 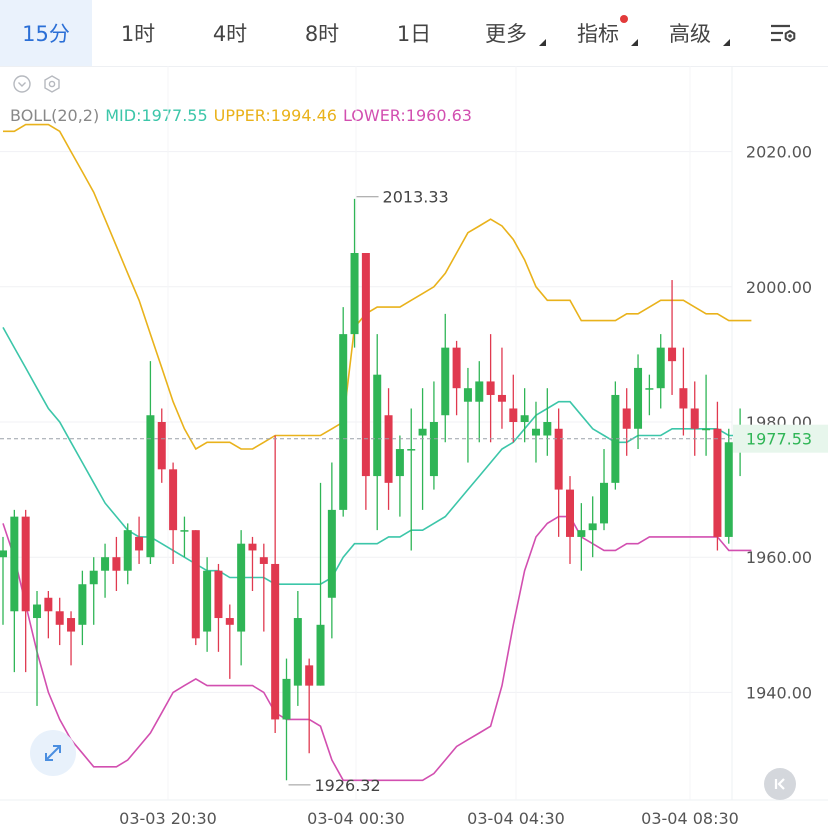 What do you see at coordinates (22, 84) in the screenshot?
I see `collapse-icon` at bounding box center [22, 84].